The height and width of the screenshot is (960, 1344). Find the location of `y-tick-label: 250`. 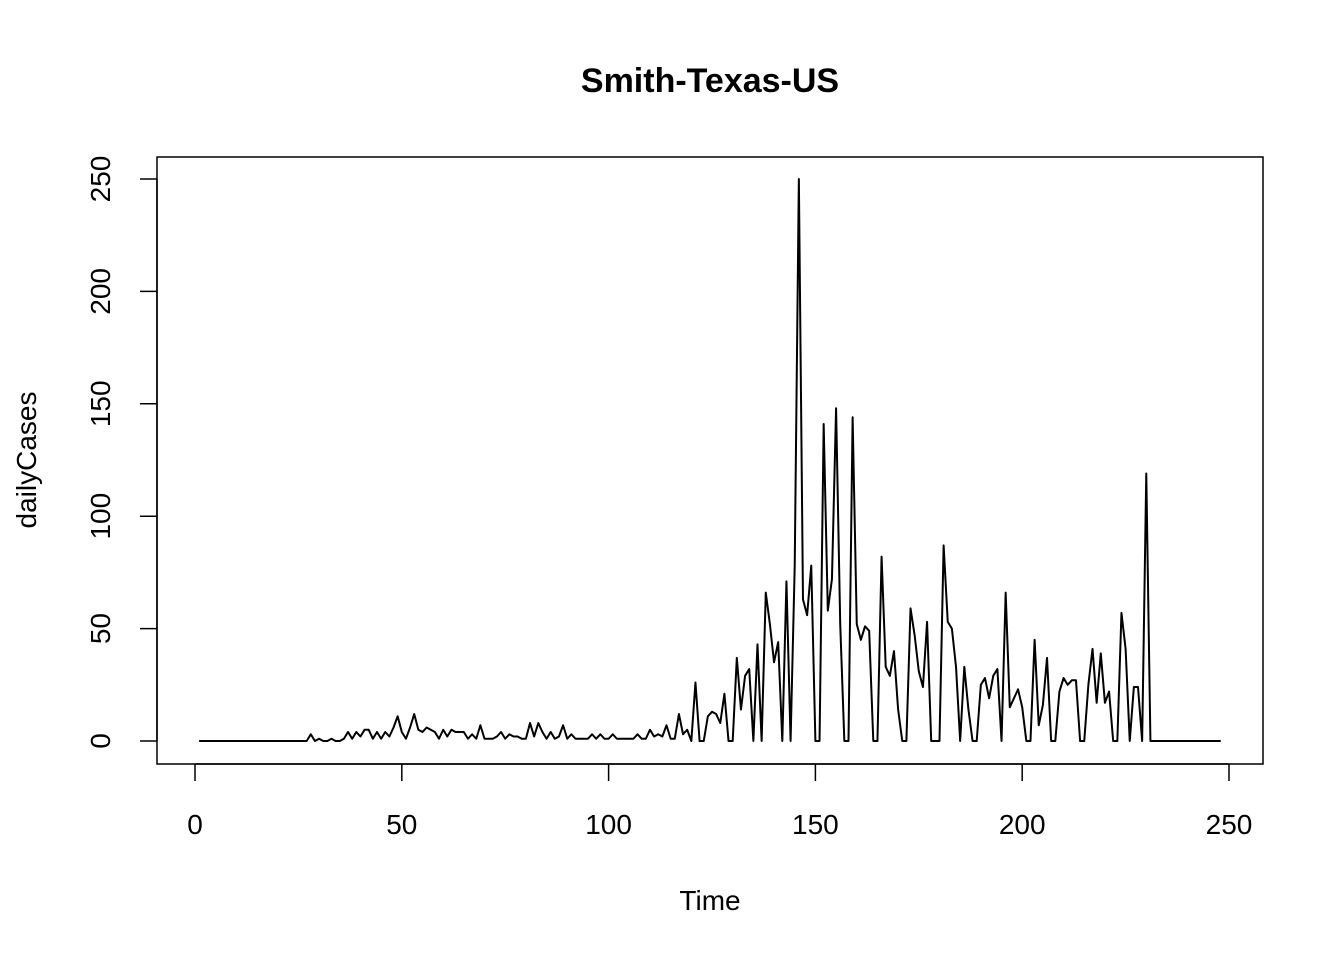

y-tick-label: 250 is located at coordinates (100, 179).